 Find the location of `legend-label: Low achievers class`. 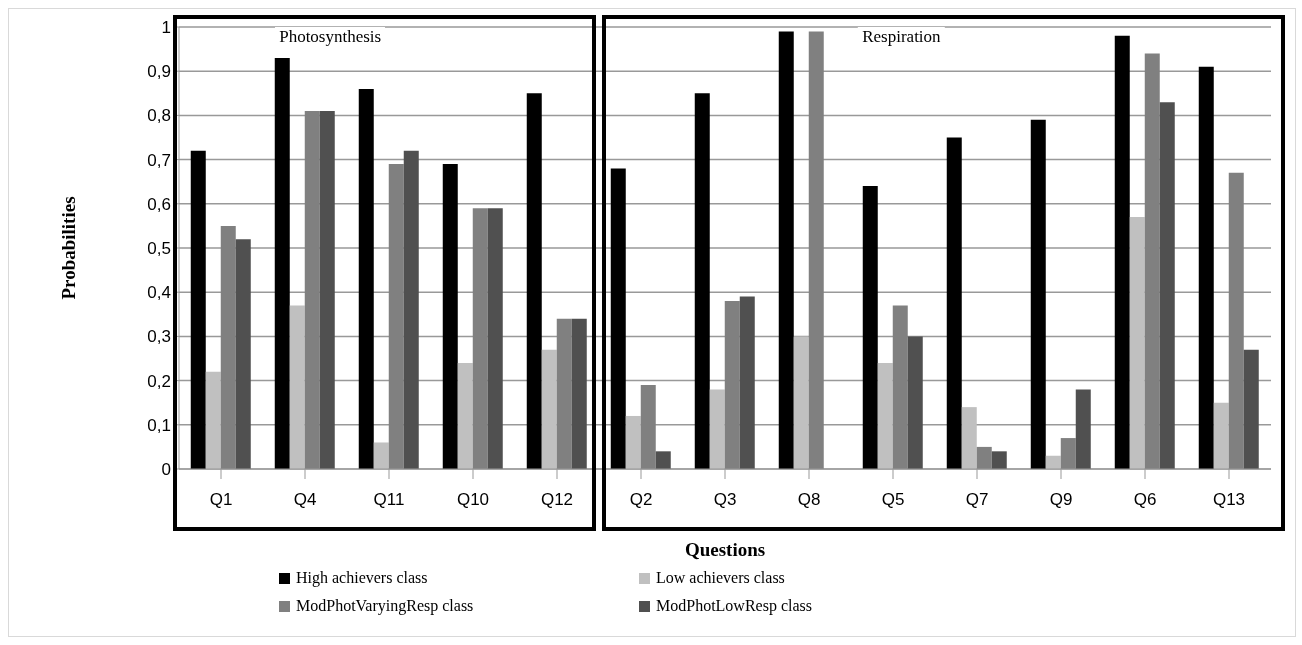

legend-label: Low achievers class is located at coordinates (720, 578).